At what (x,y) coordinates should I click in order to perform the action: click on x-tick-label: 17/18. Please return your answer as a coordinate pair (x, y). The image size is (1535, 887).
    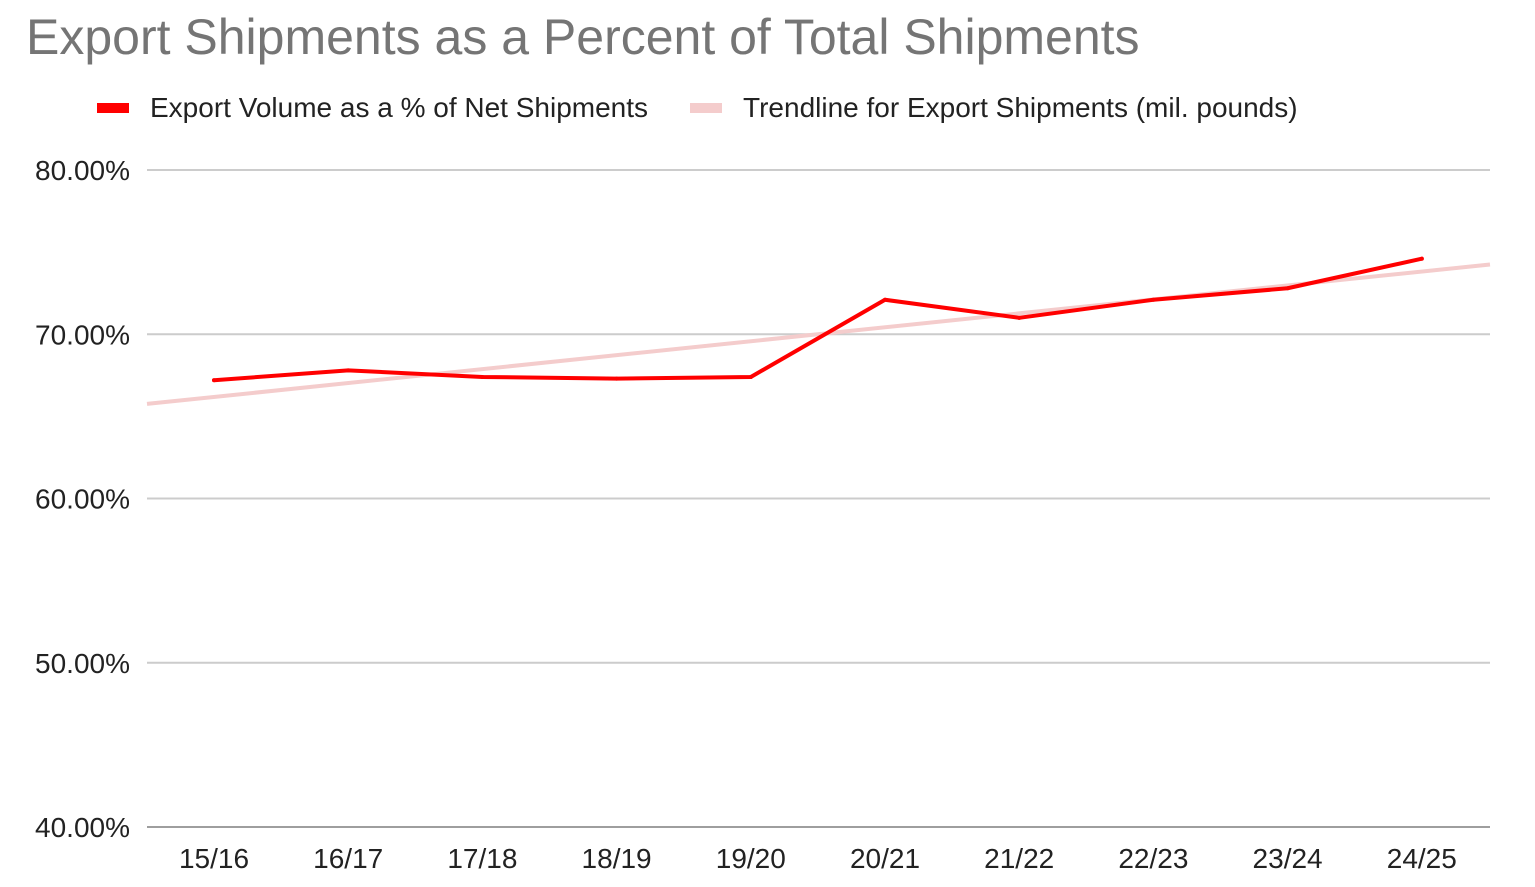
    Looking at the image, I should click on (482, 858).